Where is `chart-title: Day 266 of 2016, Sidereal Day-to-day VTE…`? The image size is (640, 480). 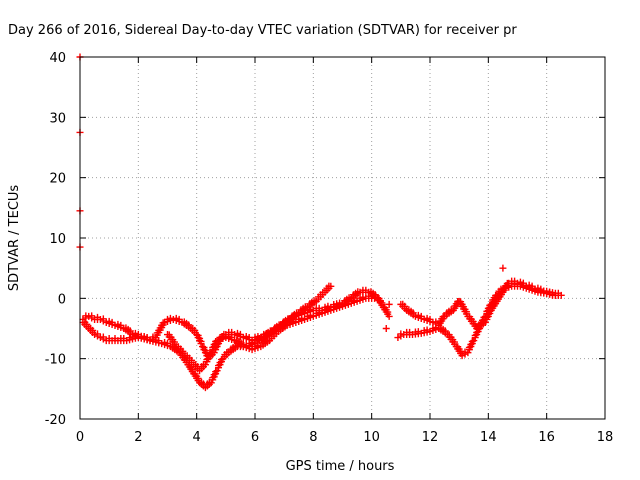 chart-title: Day 266 of 2016, Sidereal Day-to-day VTE… is located at coordinates (262, 30).